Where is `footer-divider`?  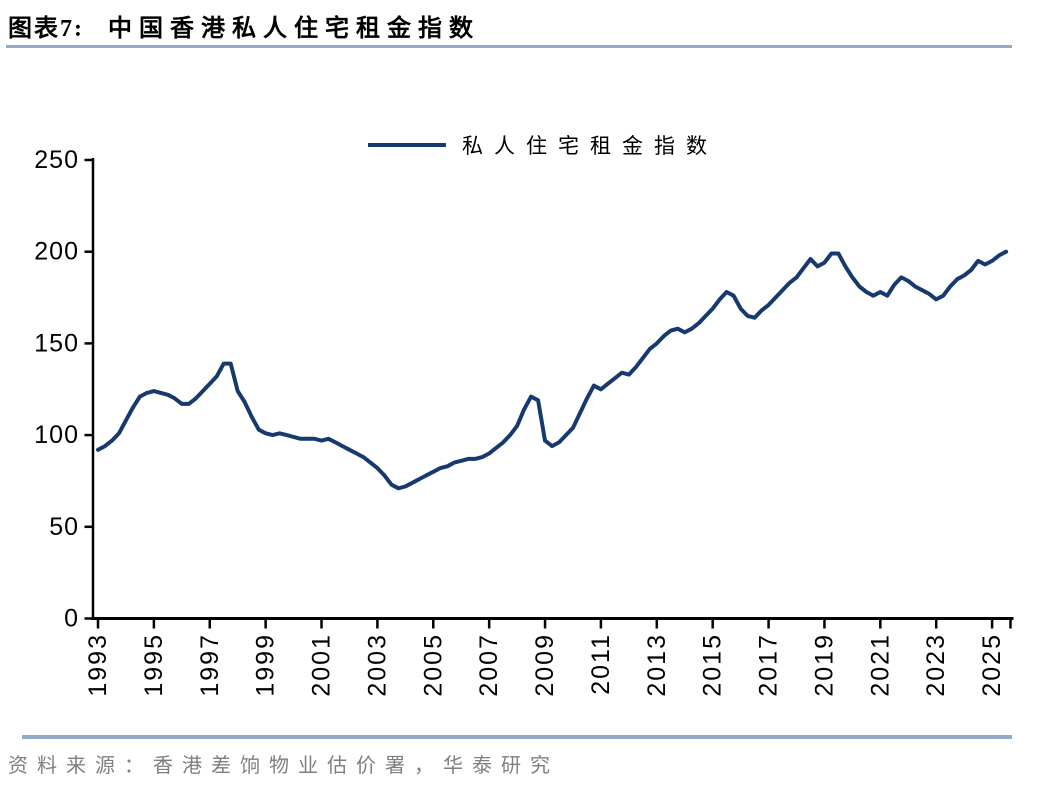
footer-divider is located at coordinates (517, 737).